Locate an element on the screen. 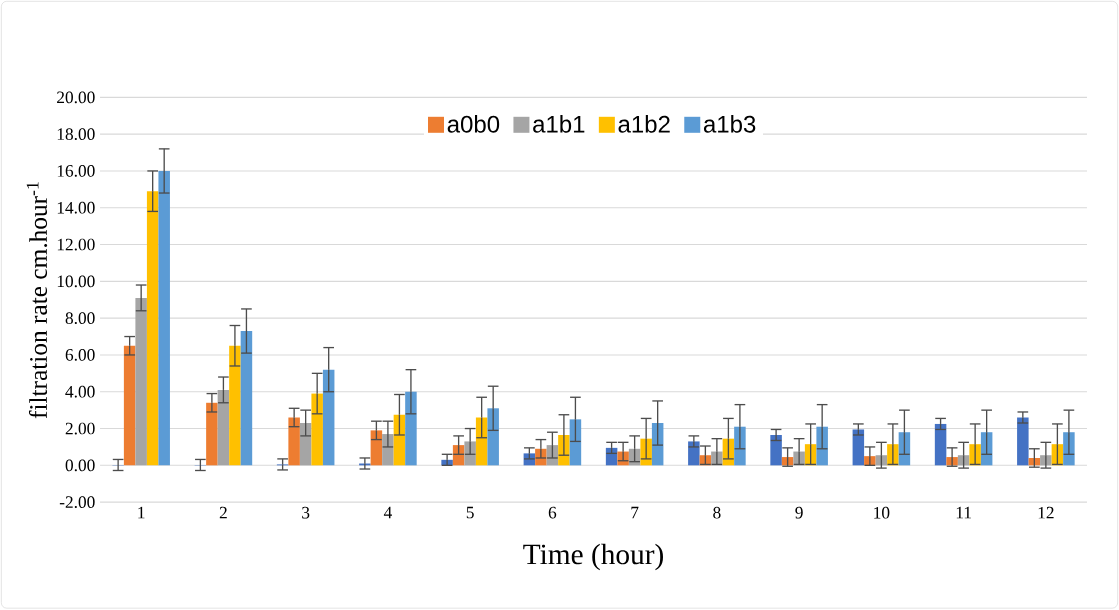 The width and height of the screenshot is (1119, 610). x-tick-label: 4 is located at coordinates (387, 513).